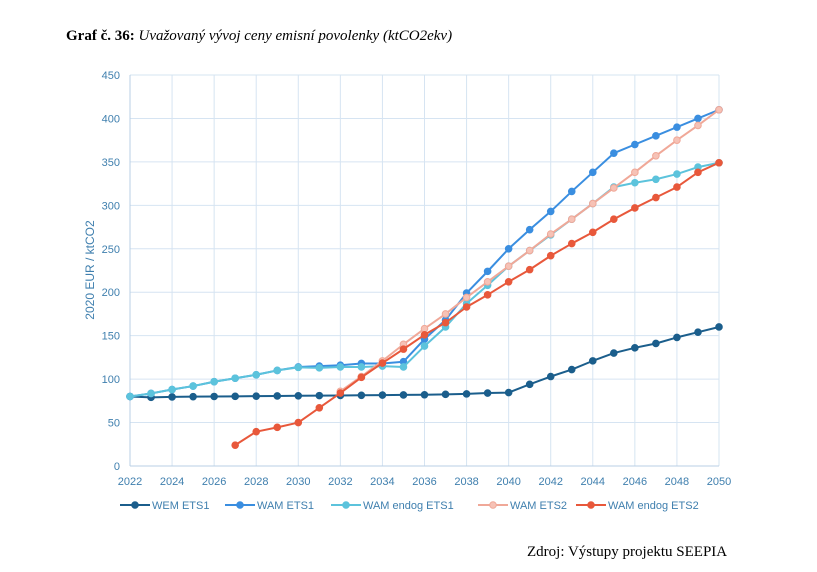 The width and height of the screenshot is (817, 572). I want to click on caption-number: Graf č. 36:, so click(100, 36).